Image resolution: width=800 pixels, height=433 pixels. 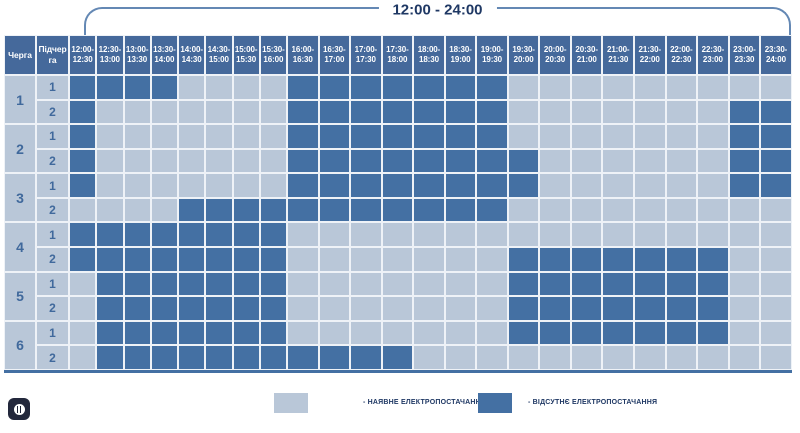 What do you see at coordinates (713, 55) in the screenshot?
I see `time-slot-header: 22:30- 23:00` at bounding box center [713, 55].